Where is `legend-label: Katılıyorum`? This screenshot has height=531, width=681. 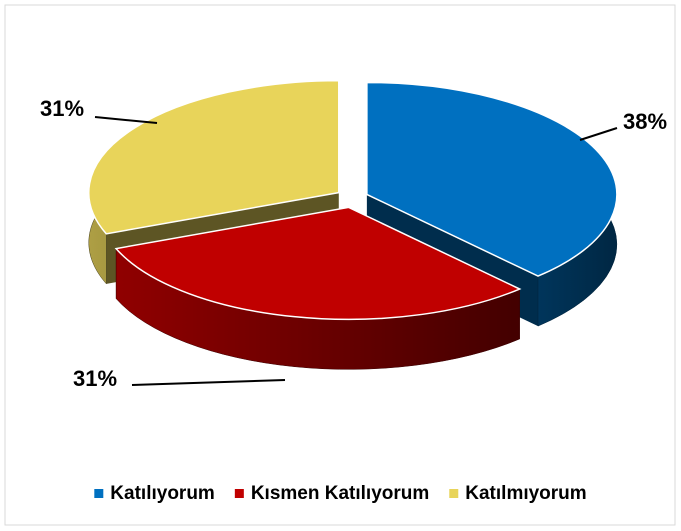 legend-label: Katılıyorum is located at coordinates (162, 493).